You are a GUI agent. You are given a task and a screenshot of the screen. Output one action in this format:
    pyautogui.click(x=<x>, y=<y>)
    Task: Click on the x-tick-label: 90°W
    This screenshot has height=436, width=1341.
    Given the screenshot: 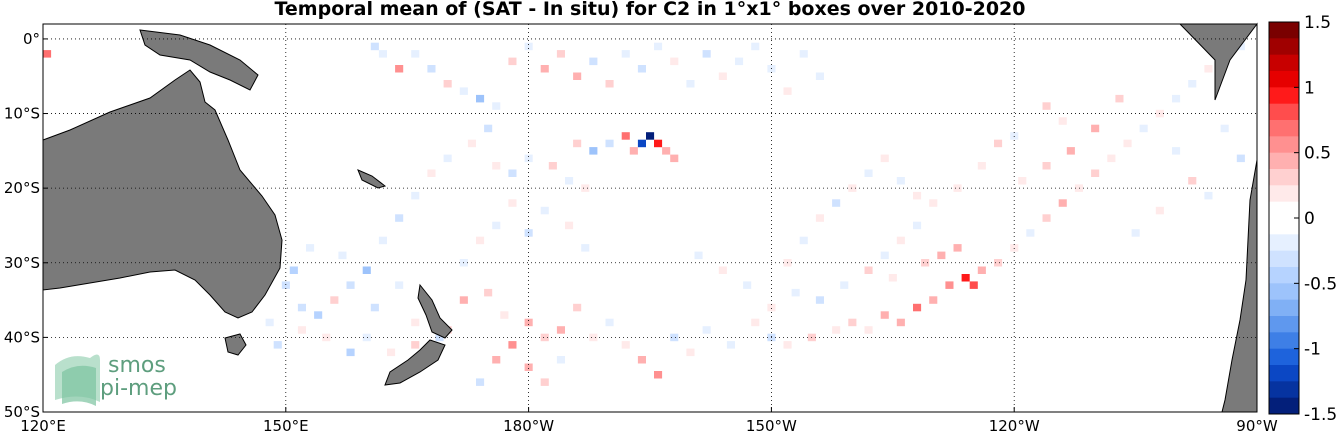 What is the action you would take?
    pyautogui.click(x=1257, y=426)
    